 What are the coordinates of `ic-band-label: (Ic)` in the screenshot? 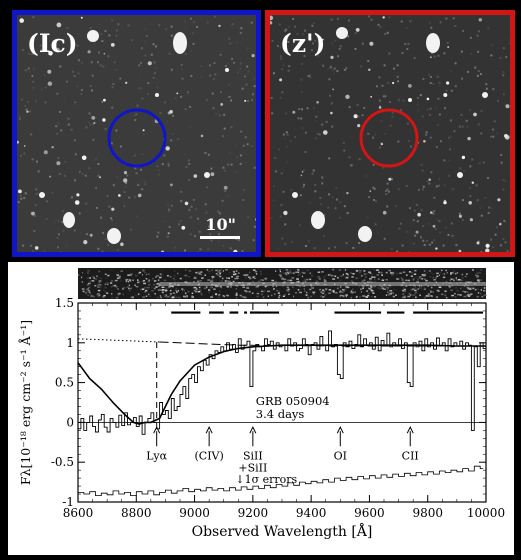 It's located at (52, 43).